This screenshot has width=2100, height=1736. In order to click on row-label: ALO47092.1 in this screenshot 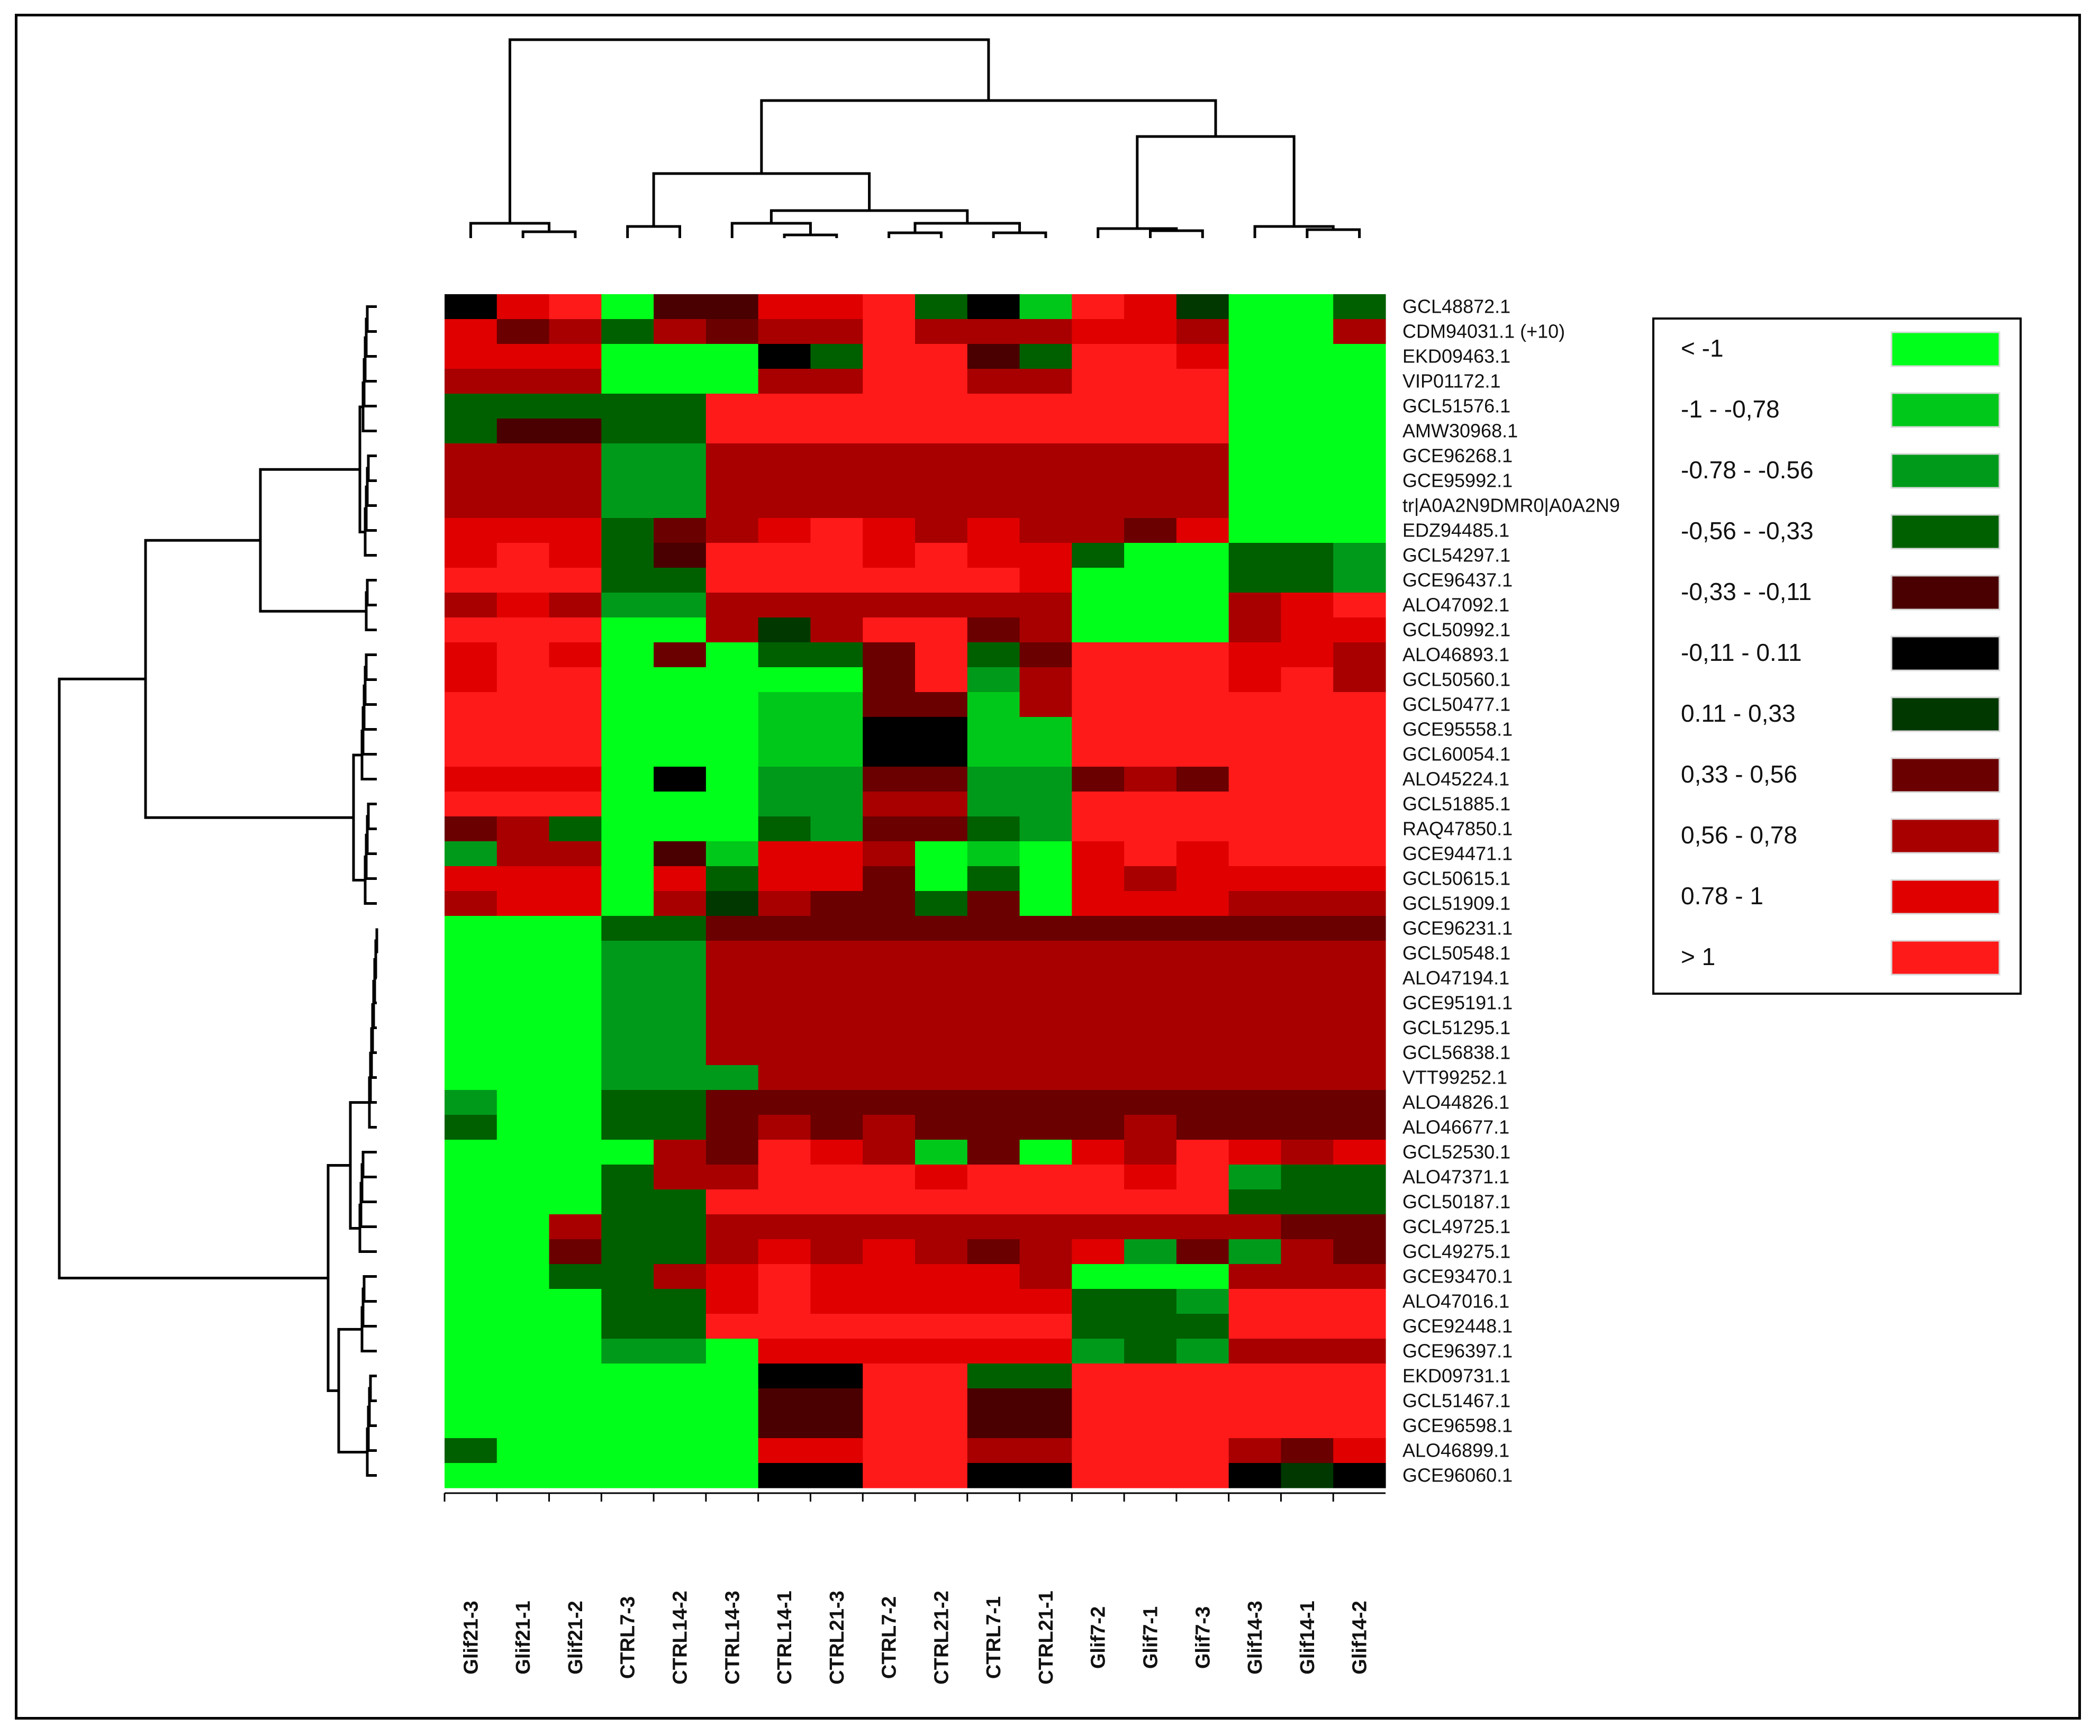, I will do `click(1455, 605)`.